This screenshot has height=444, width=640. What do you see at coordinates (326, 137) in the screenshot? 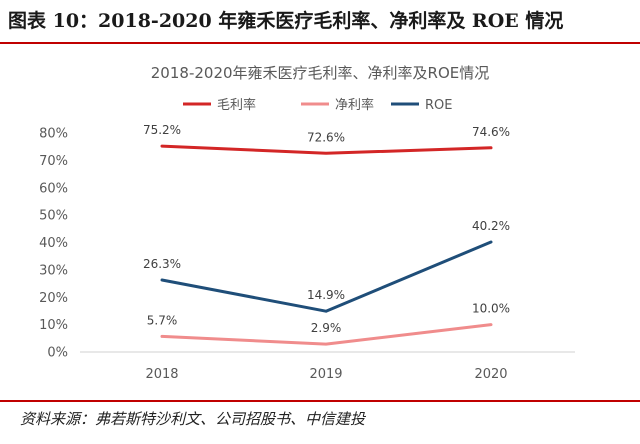
I see `data-label: 72.6%` at bounding box center [326, 137].